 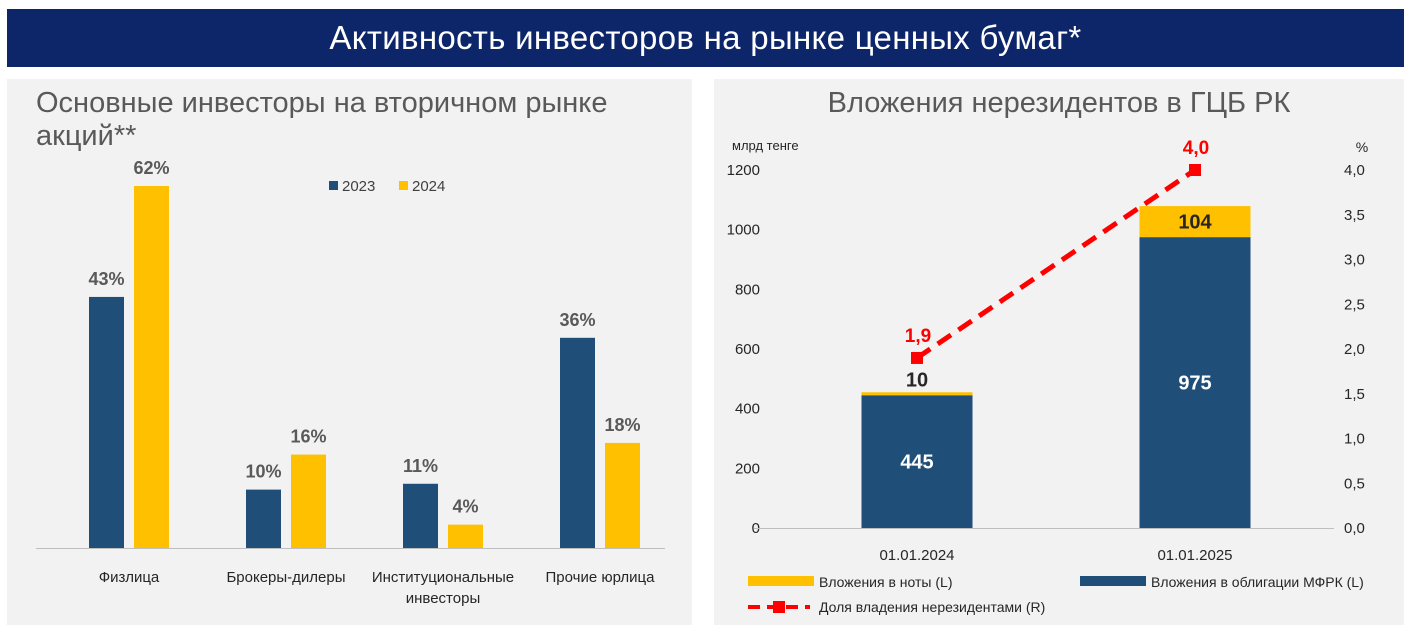 I want to click on share-value-label: 4,0, so click(x=1196, y=148).